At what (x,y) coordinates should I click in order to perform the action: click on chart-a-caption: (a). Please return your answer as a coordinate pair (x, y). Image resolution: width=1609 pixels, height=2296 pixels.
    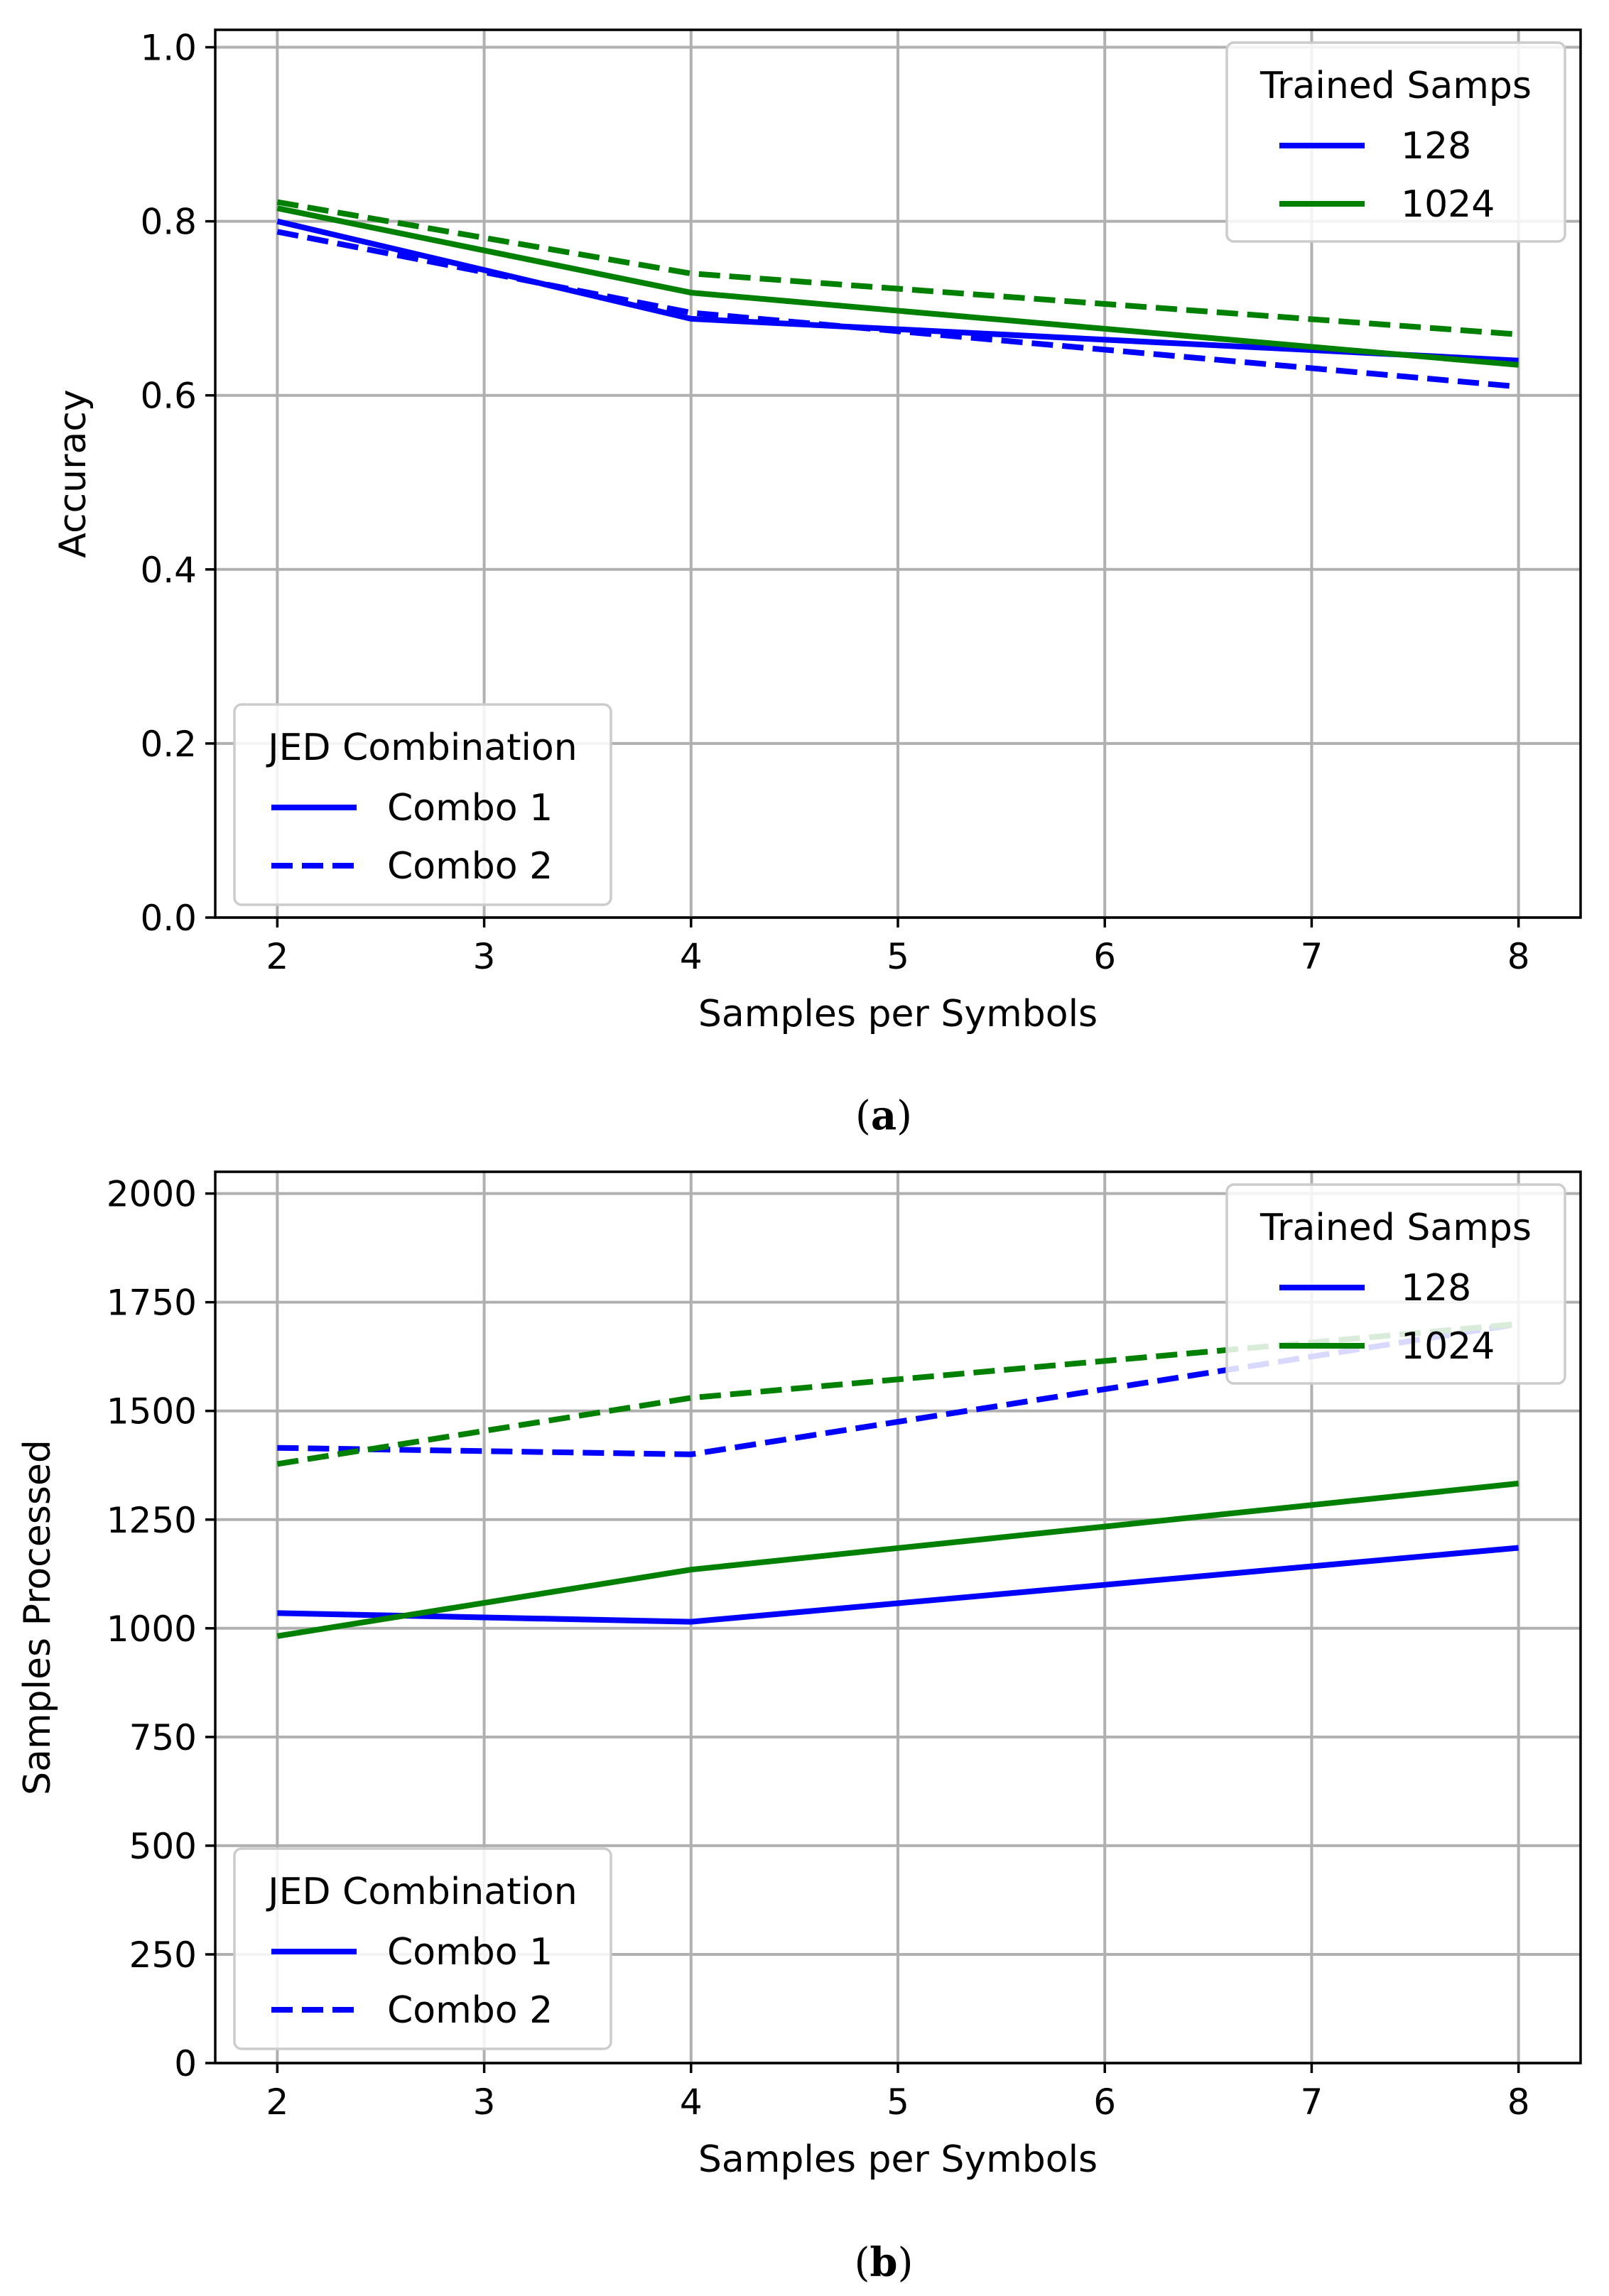
    Looking at the image, I should click on (883, 1115).